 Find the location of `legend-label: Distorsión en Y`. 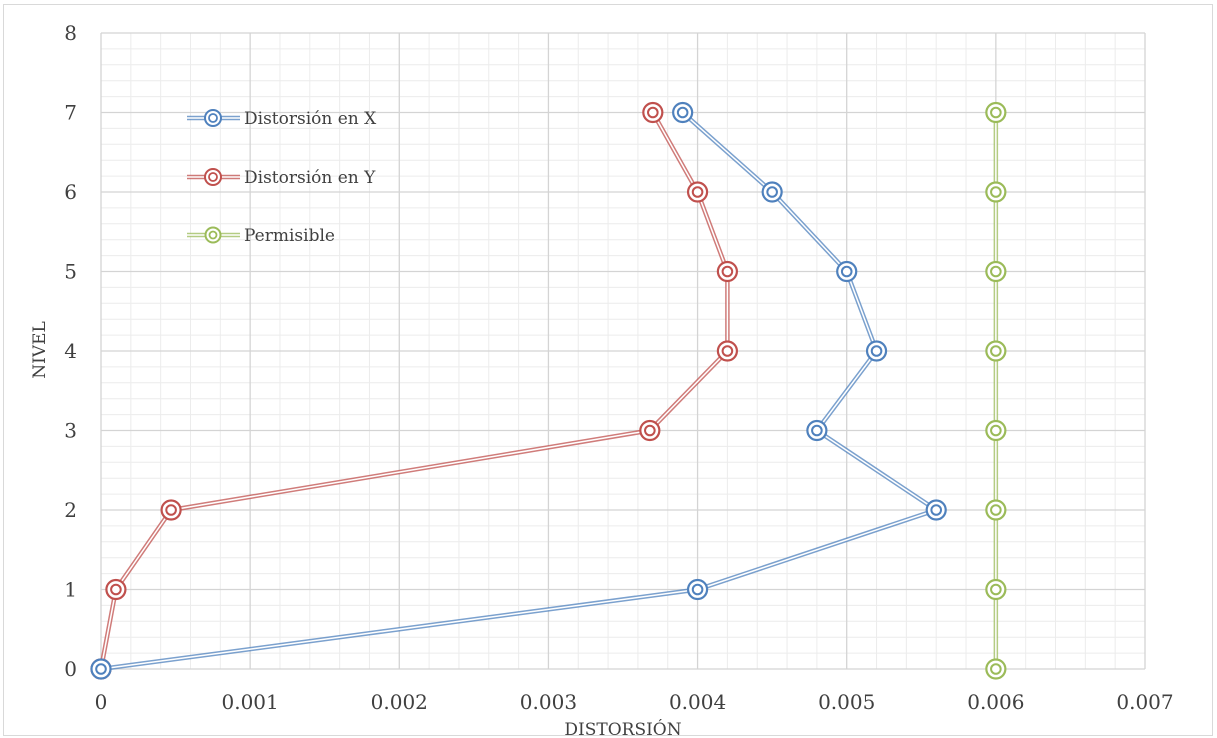

legend-label: Distorsión en Y is located at coordinates (310, 178).